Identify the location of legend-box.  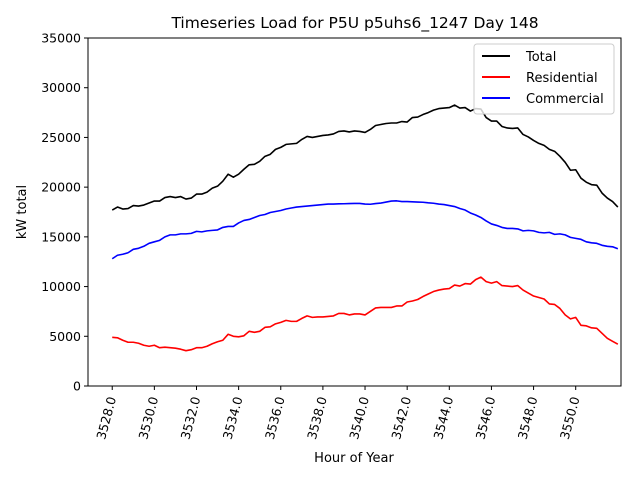
(544, 79).